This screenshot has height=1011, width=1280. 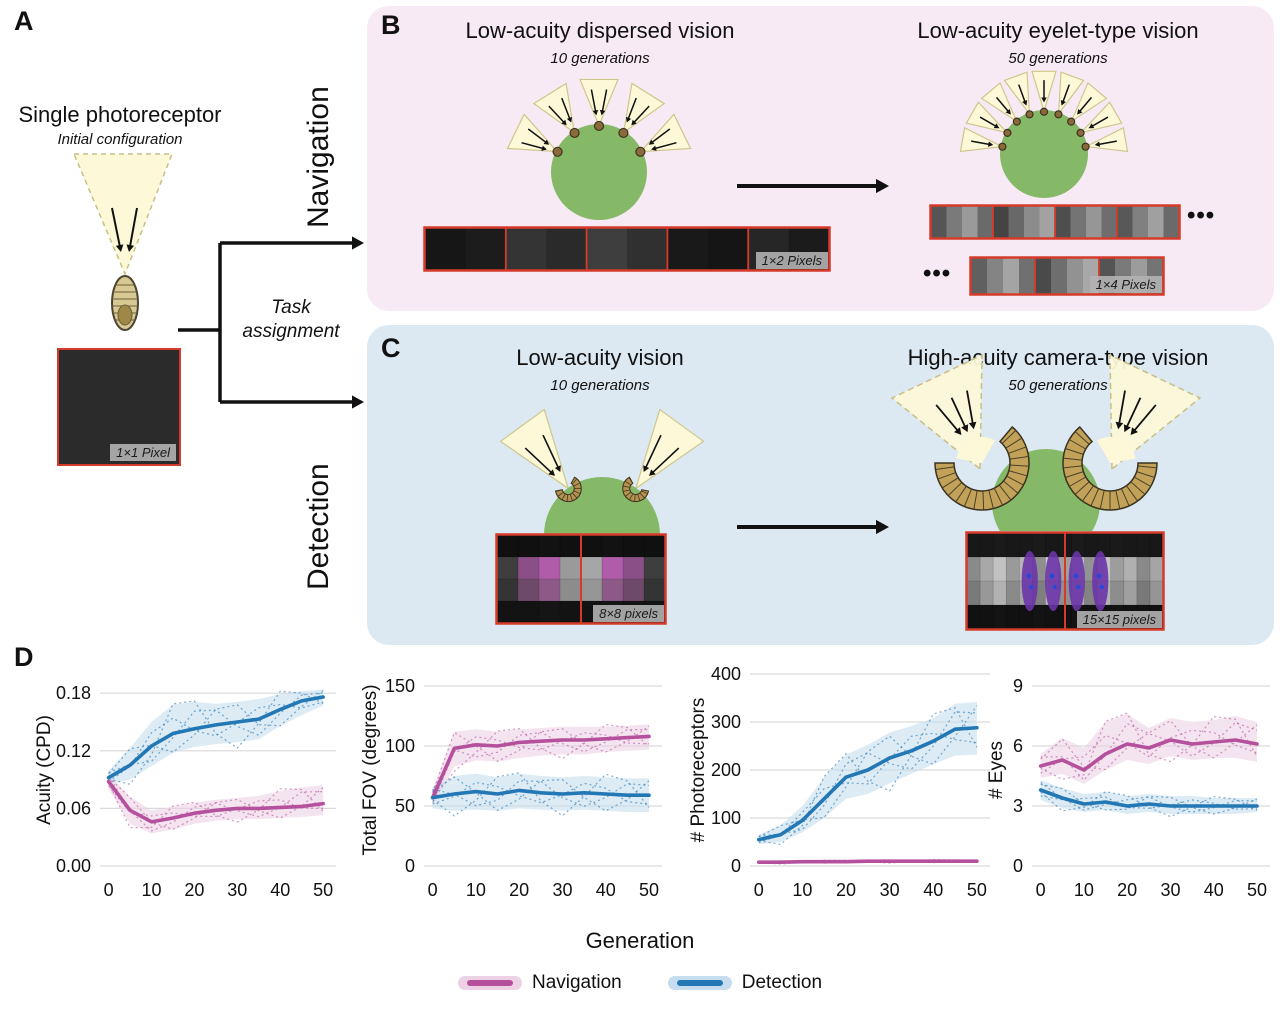 I want to click on pixel-image-8x8: 8×8 pixels, so click(x=581, y=579).